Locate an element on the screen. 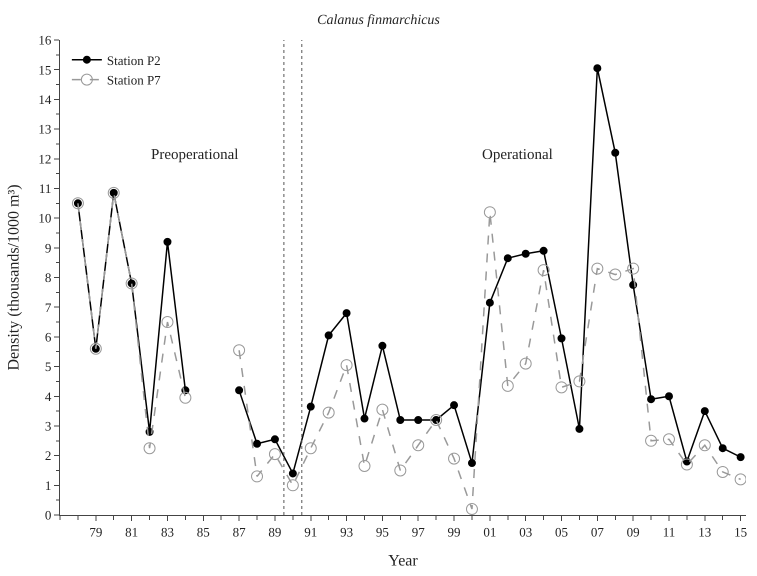  chart-title: Calanus finmarchicus is located at coordinates (378, 20).